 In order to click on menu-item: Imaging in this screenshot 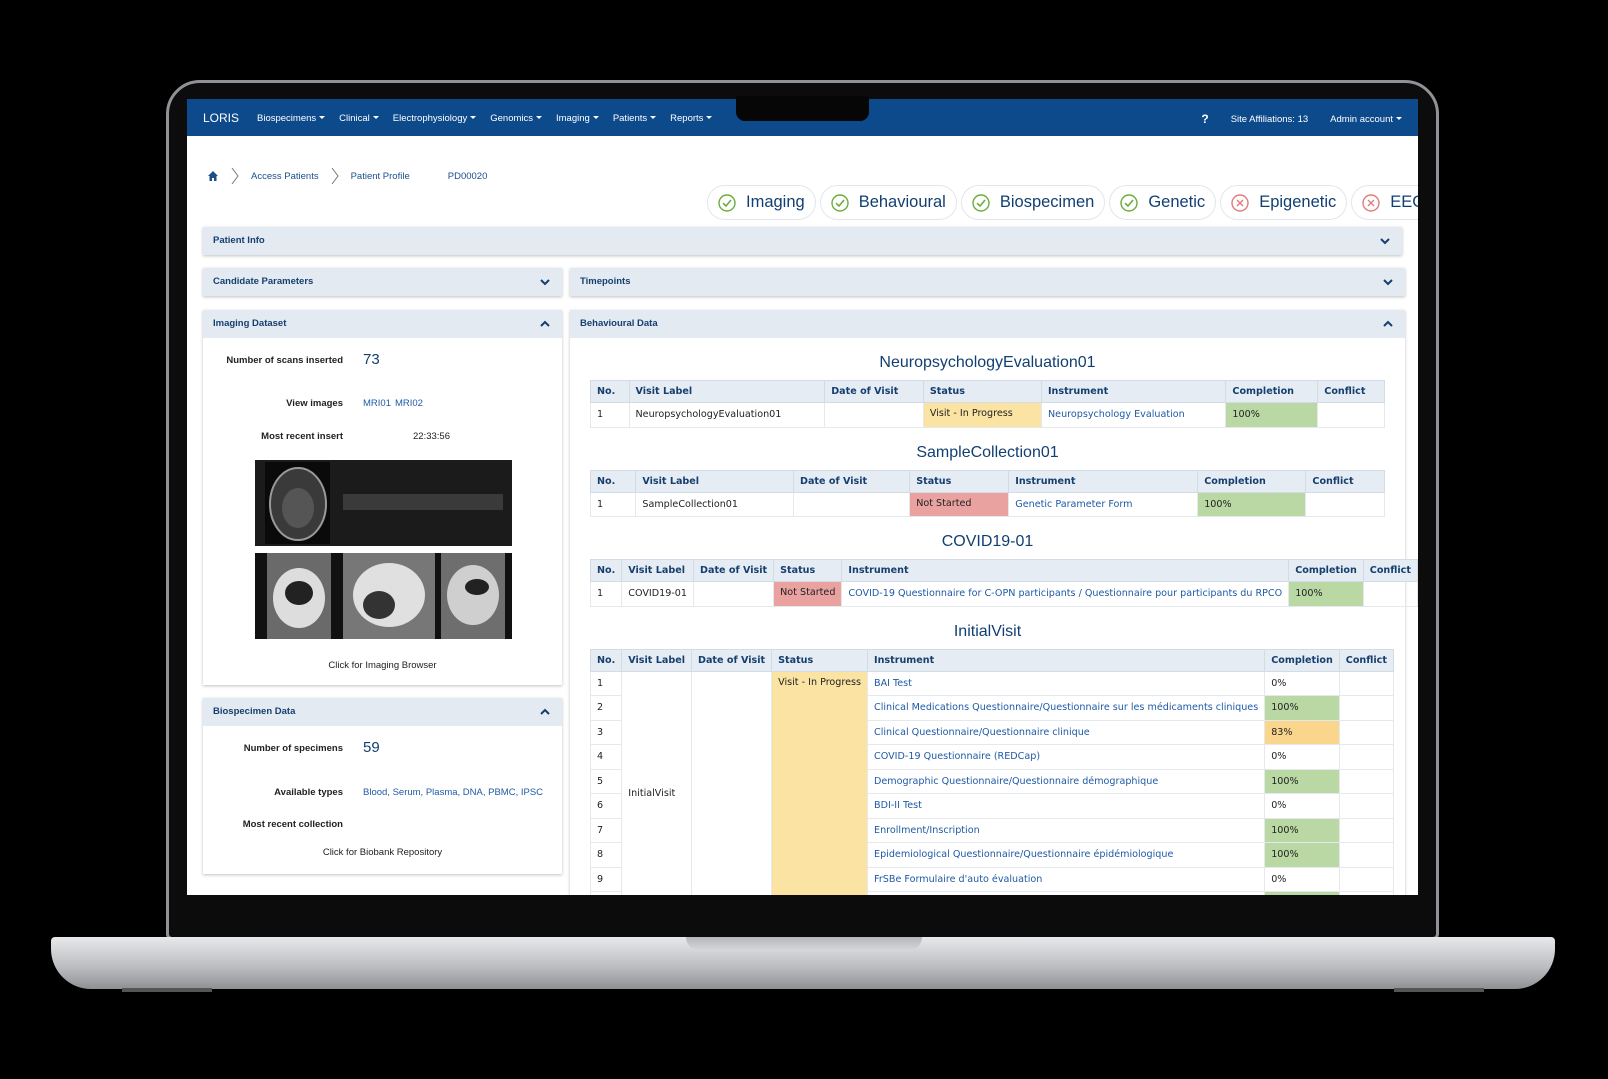, I will do `click(577, 118)`.